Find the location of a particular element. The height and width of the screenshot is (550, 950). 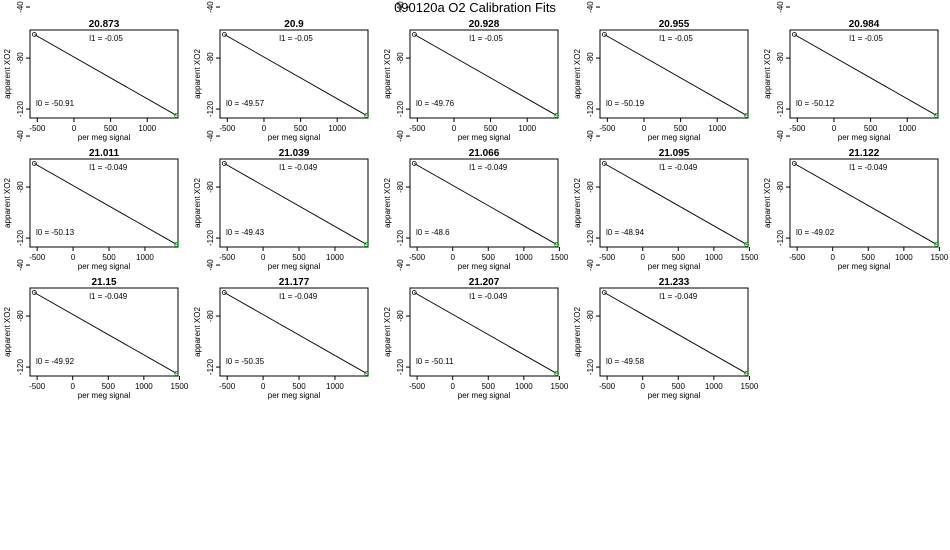

intercept-annotation: l0 = -49.76 is located at coordinates (435, 103).